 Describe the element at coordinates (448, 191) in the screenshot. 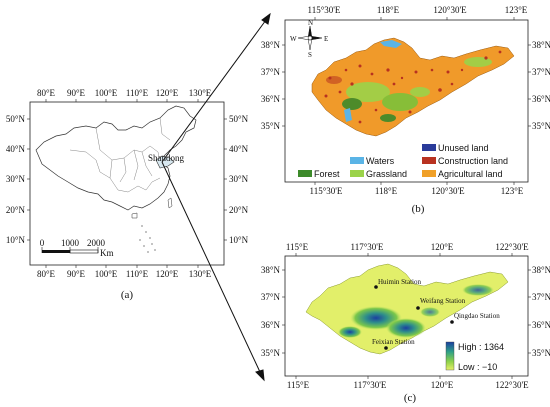

I see `panel-b-bottom-tick-3: 120°30'E` at that location.